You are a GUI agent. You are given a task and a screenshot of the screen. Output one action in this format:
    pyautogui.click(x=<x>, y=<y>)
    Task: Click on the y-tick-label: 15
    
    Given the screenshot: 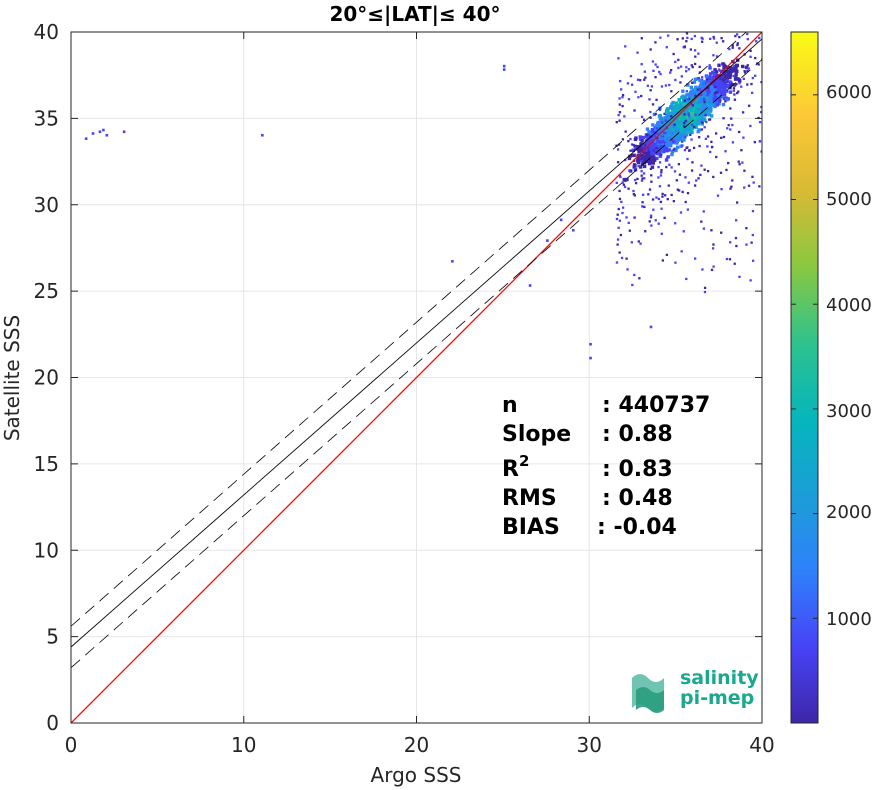 What is the action you would take?
    pyautogui.click(x=46, y=464)
    